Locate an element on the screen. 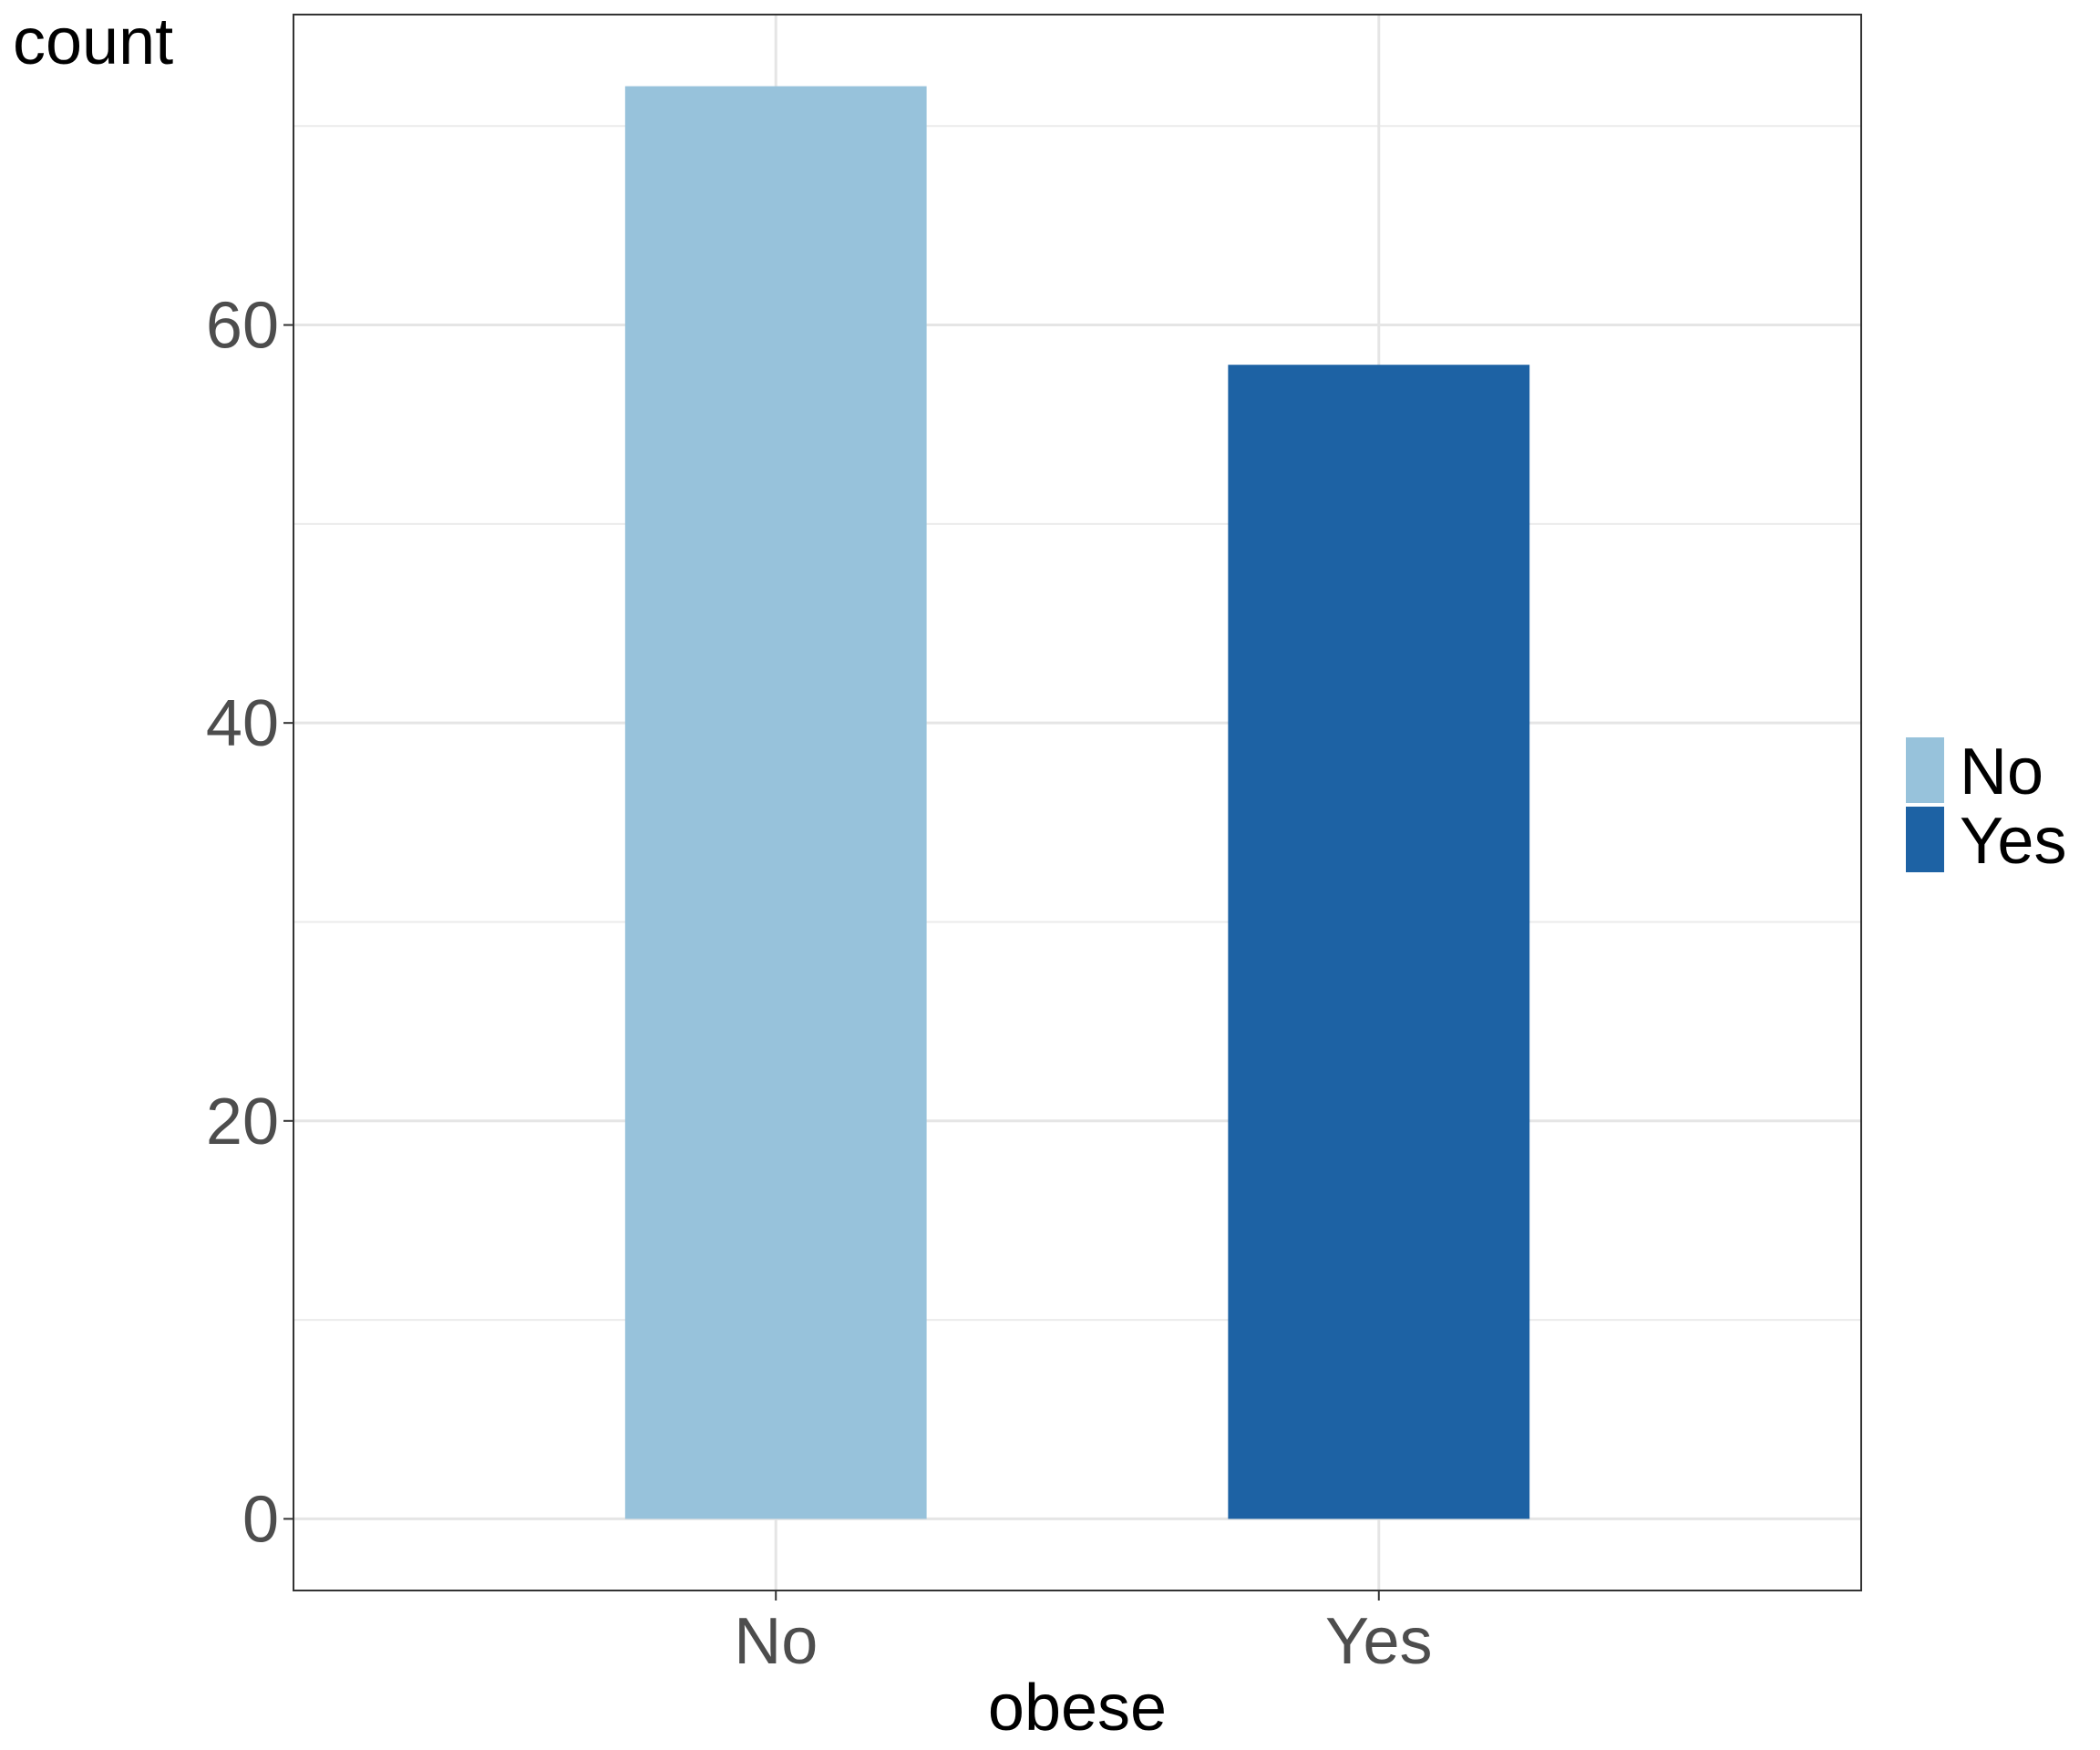 This screenshot has height=1750, width=2100. y-axis-title: count is located at coordinates (93, 41).